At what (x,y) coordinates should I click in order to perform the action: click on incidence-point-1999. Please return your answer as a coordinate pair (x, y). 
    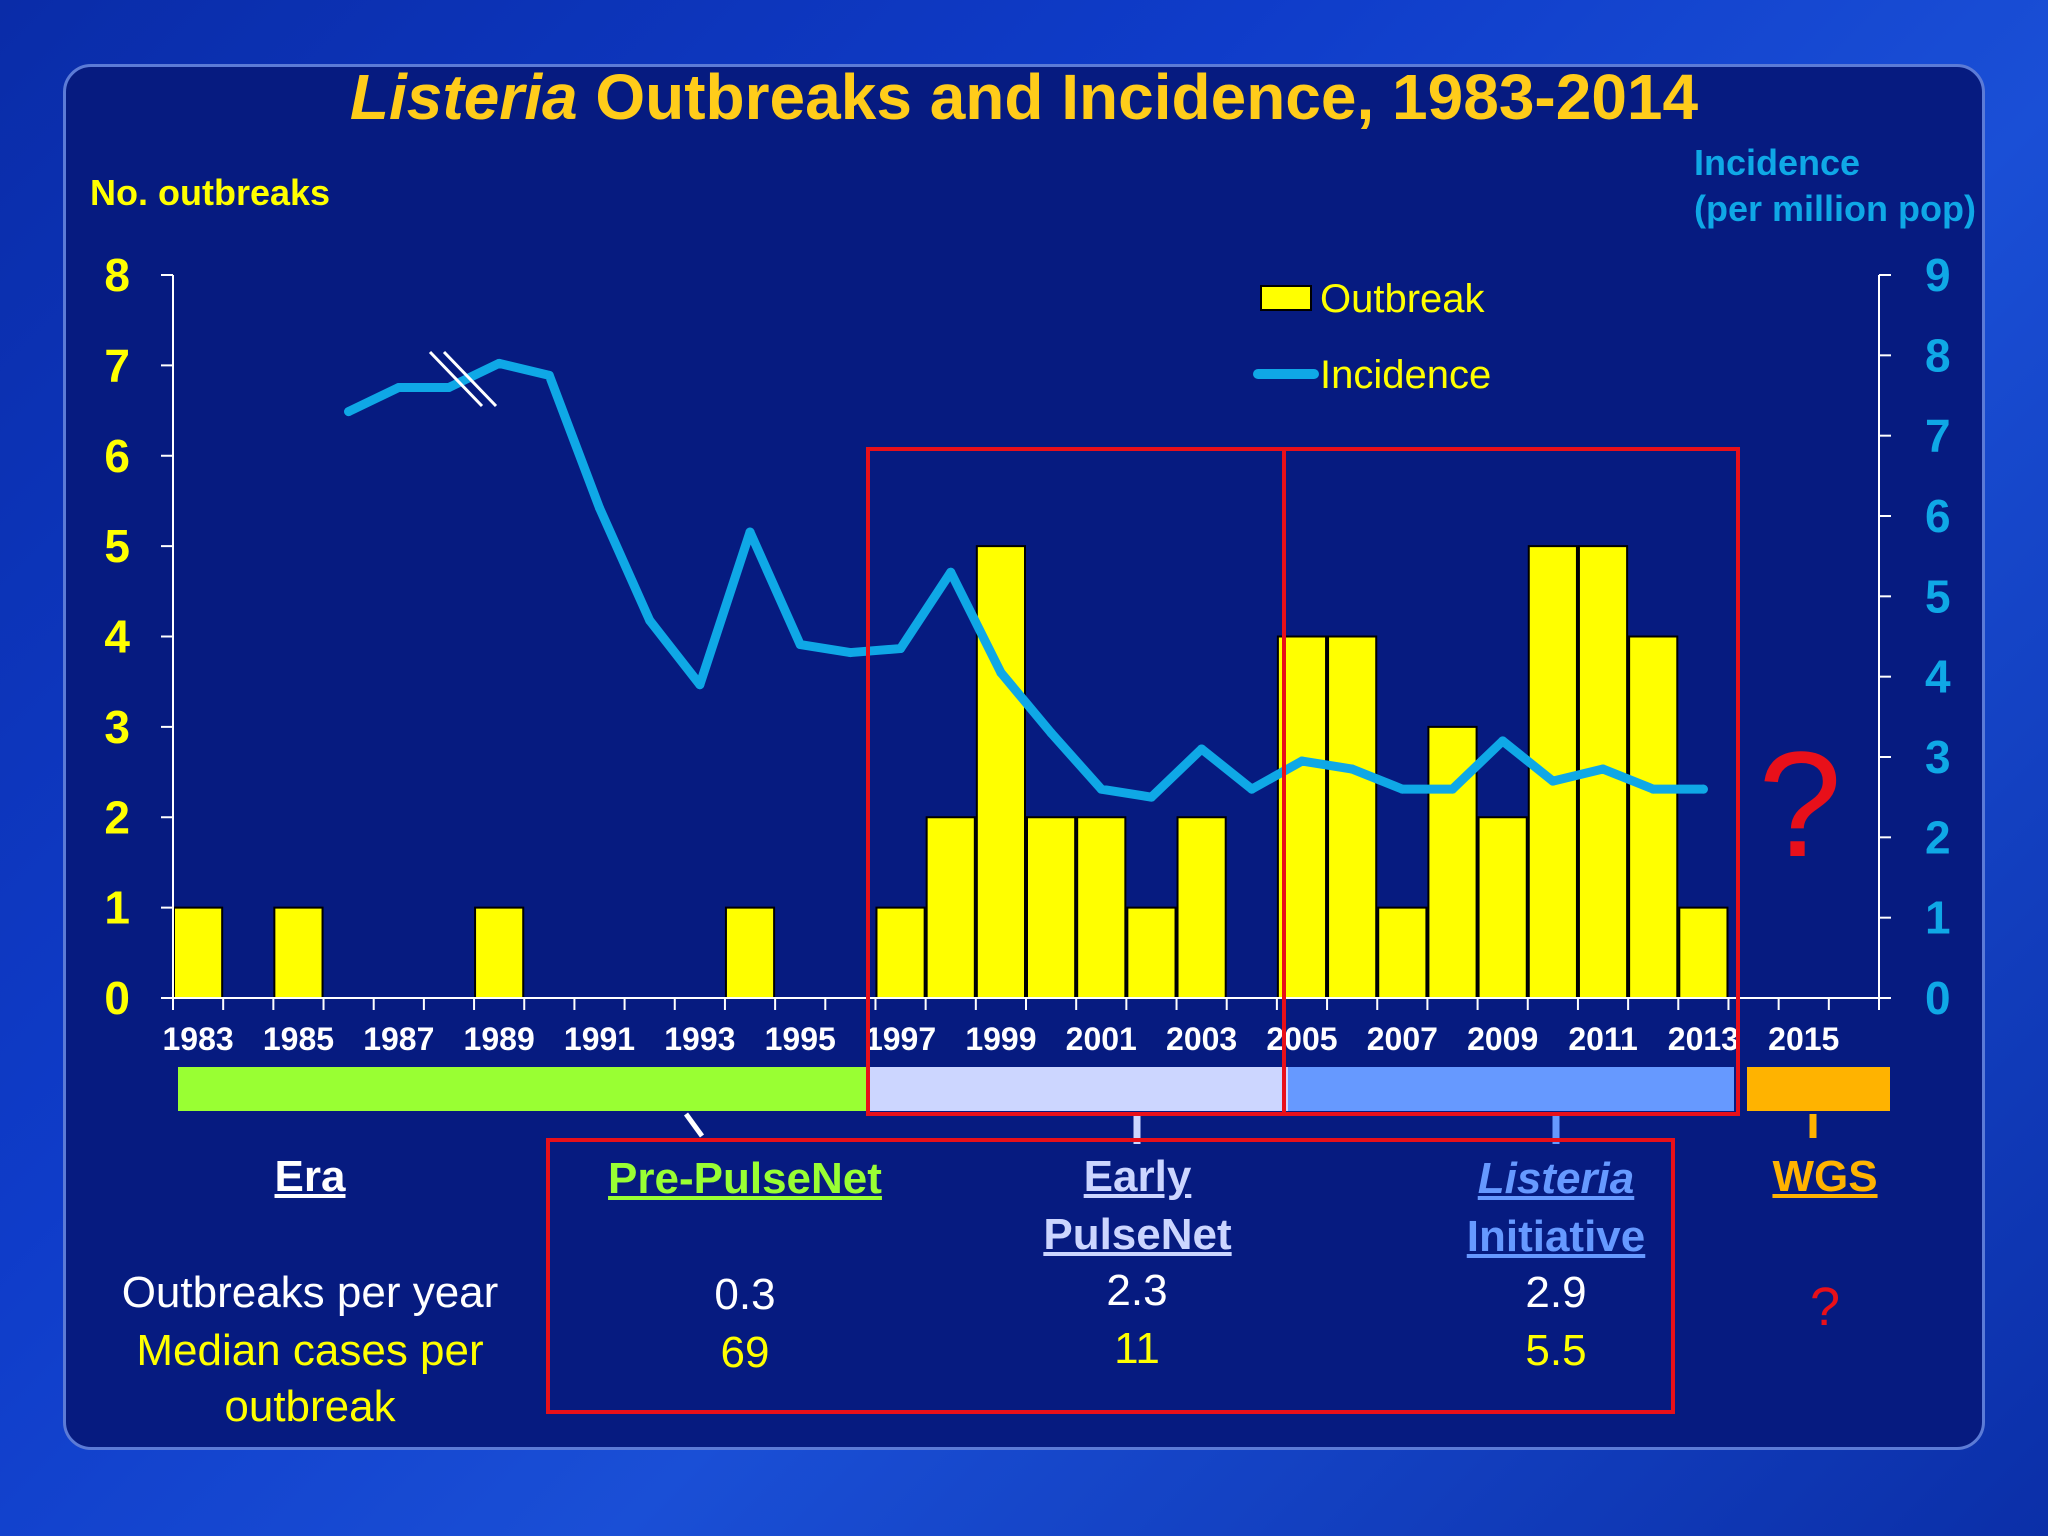
    Looking at the image, I should click on (1001, 673).